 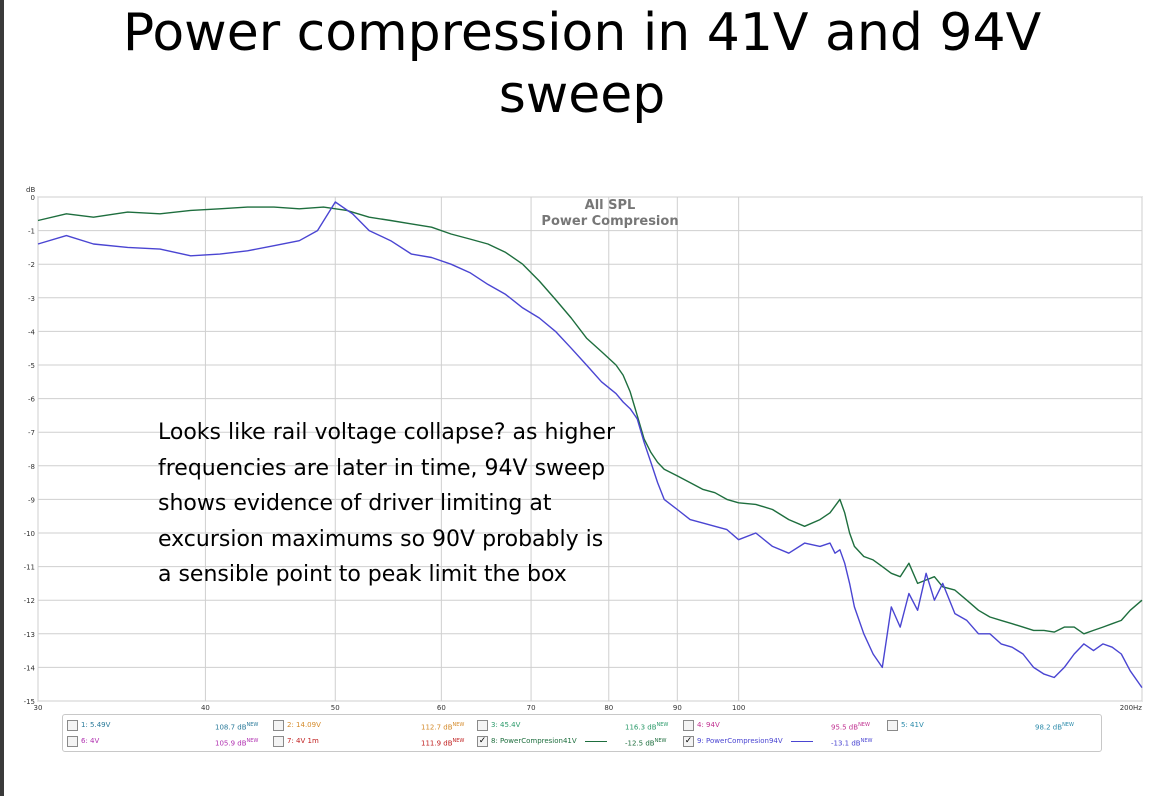 I want to click on legend-item: 5: 41V 98.2 dBNEW, so click(x=987, y=725).